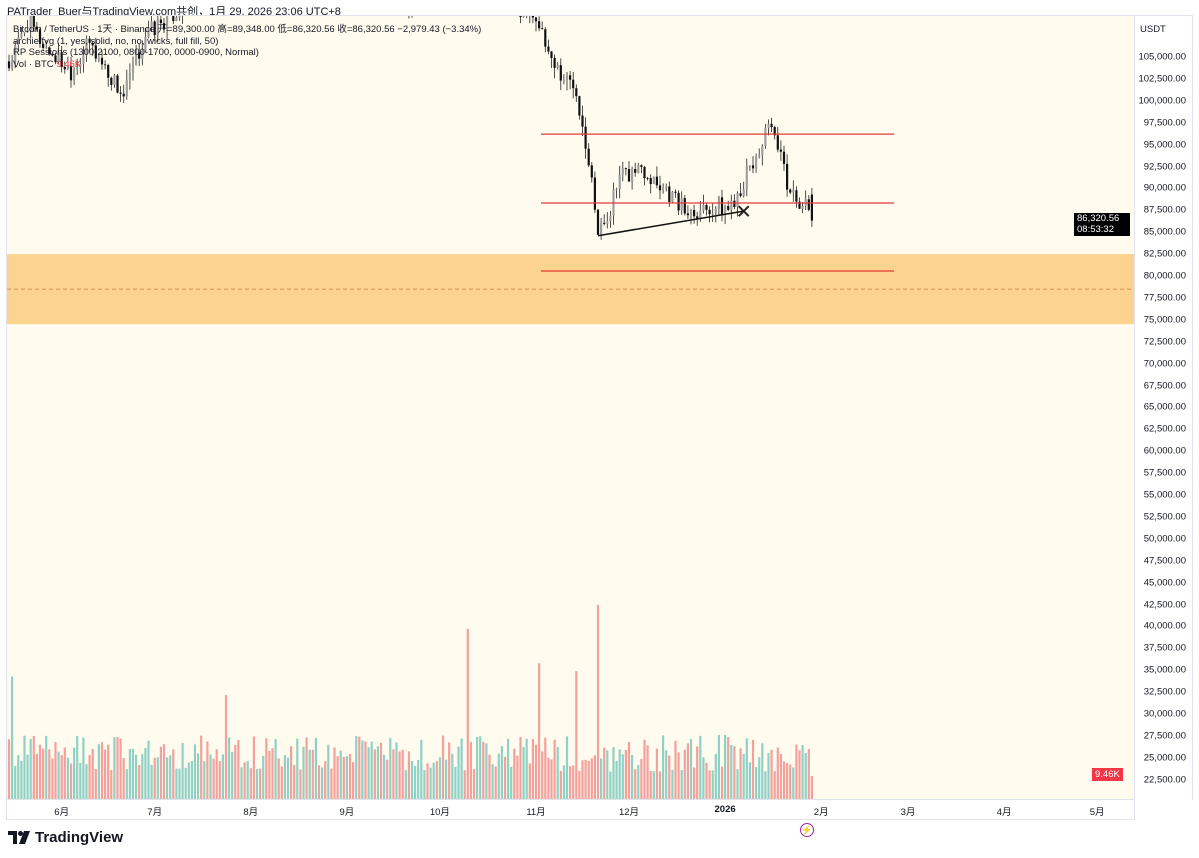  I want to click on time-label: 11月, so click(536, 812).